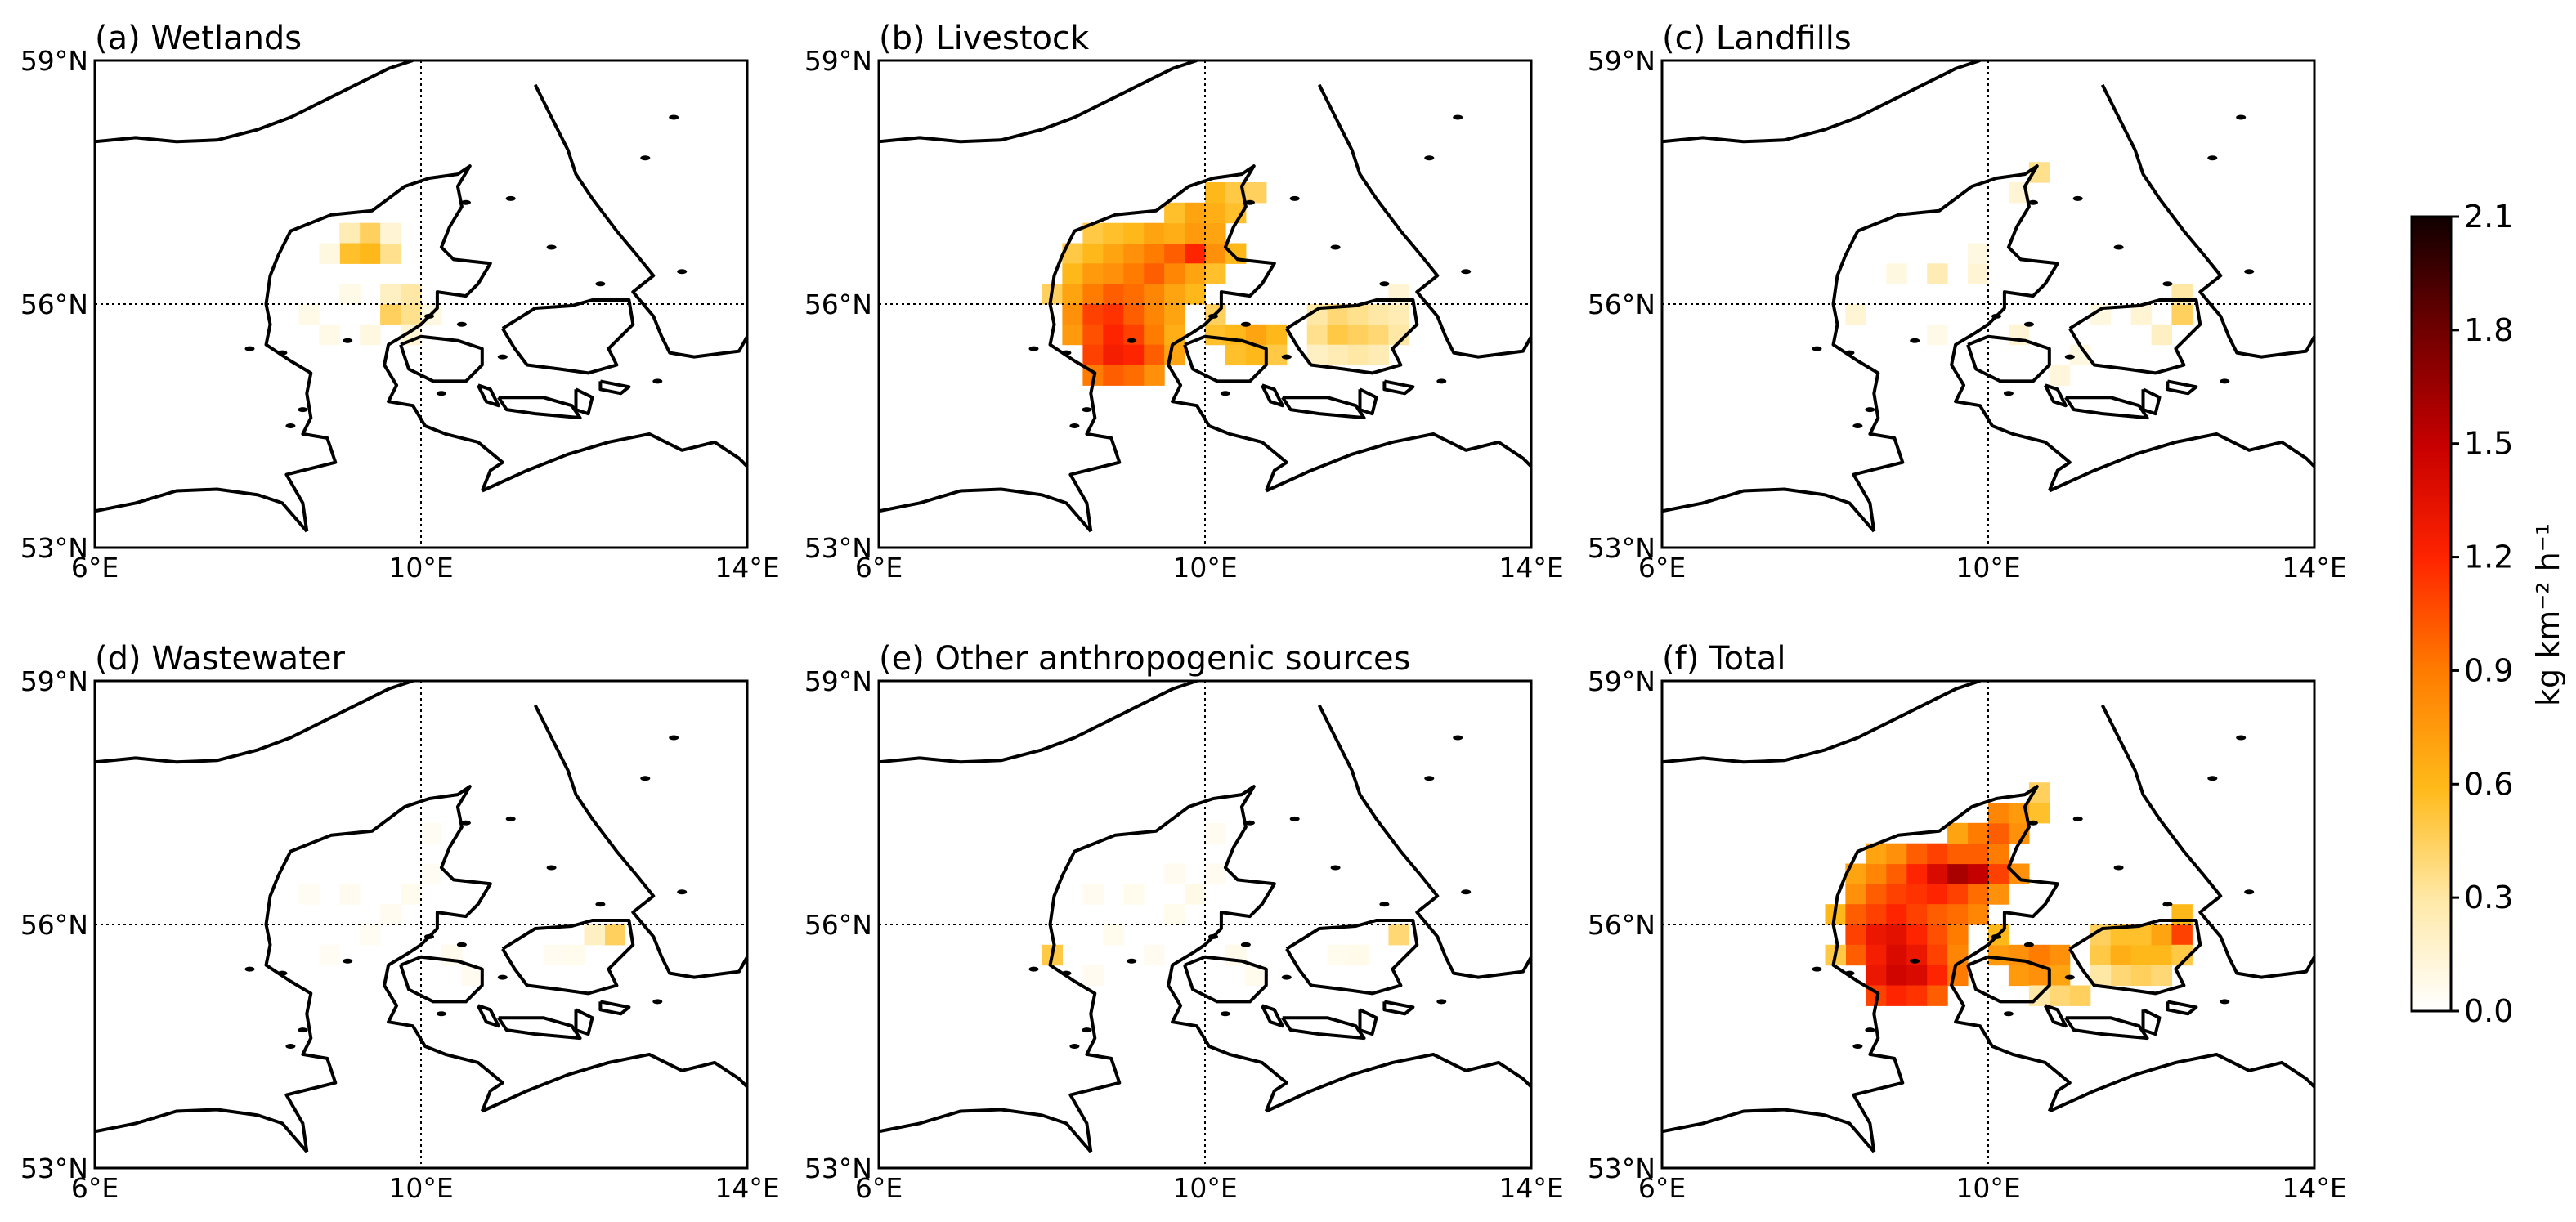  Describe the element at coordinates (2489, 670) in the screenshot. I see `colorbar-tick-label: 0.9` at that location.